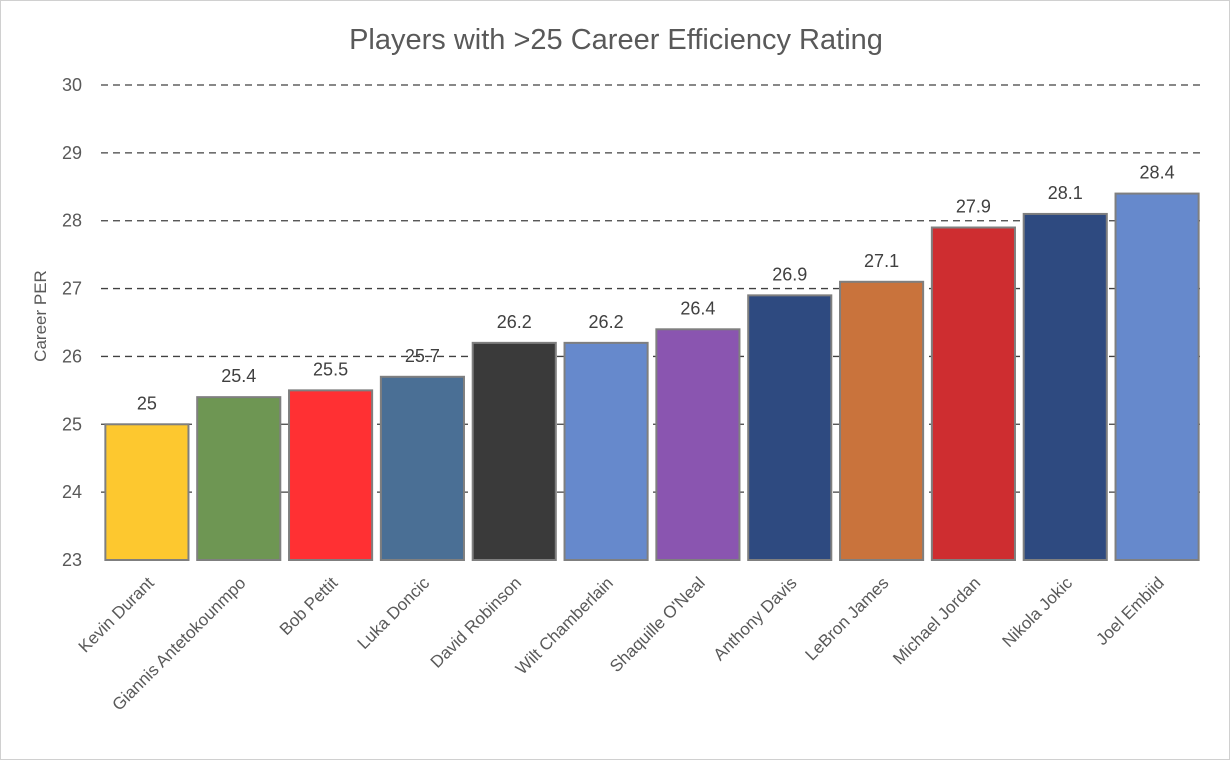 Image resolution: width=1230 pixels, height=764 pixels. I want to click on y-tick-label: 29, so click(72, 153).